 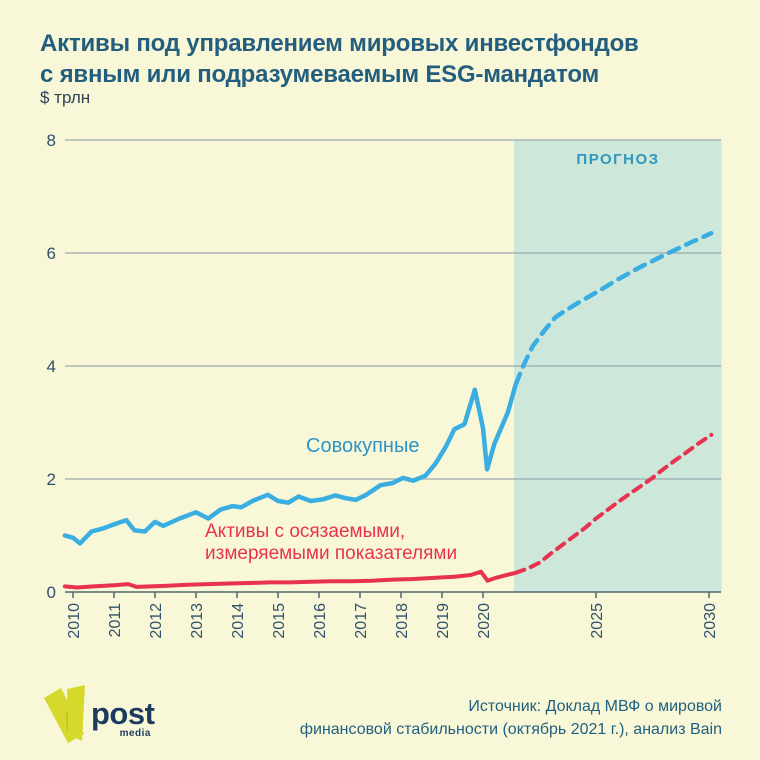 What do you see at coordinates (64, 714) in the screenshot?
I see `logo-v-icon` at bounding box center [64, 714].